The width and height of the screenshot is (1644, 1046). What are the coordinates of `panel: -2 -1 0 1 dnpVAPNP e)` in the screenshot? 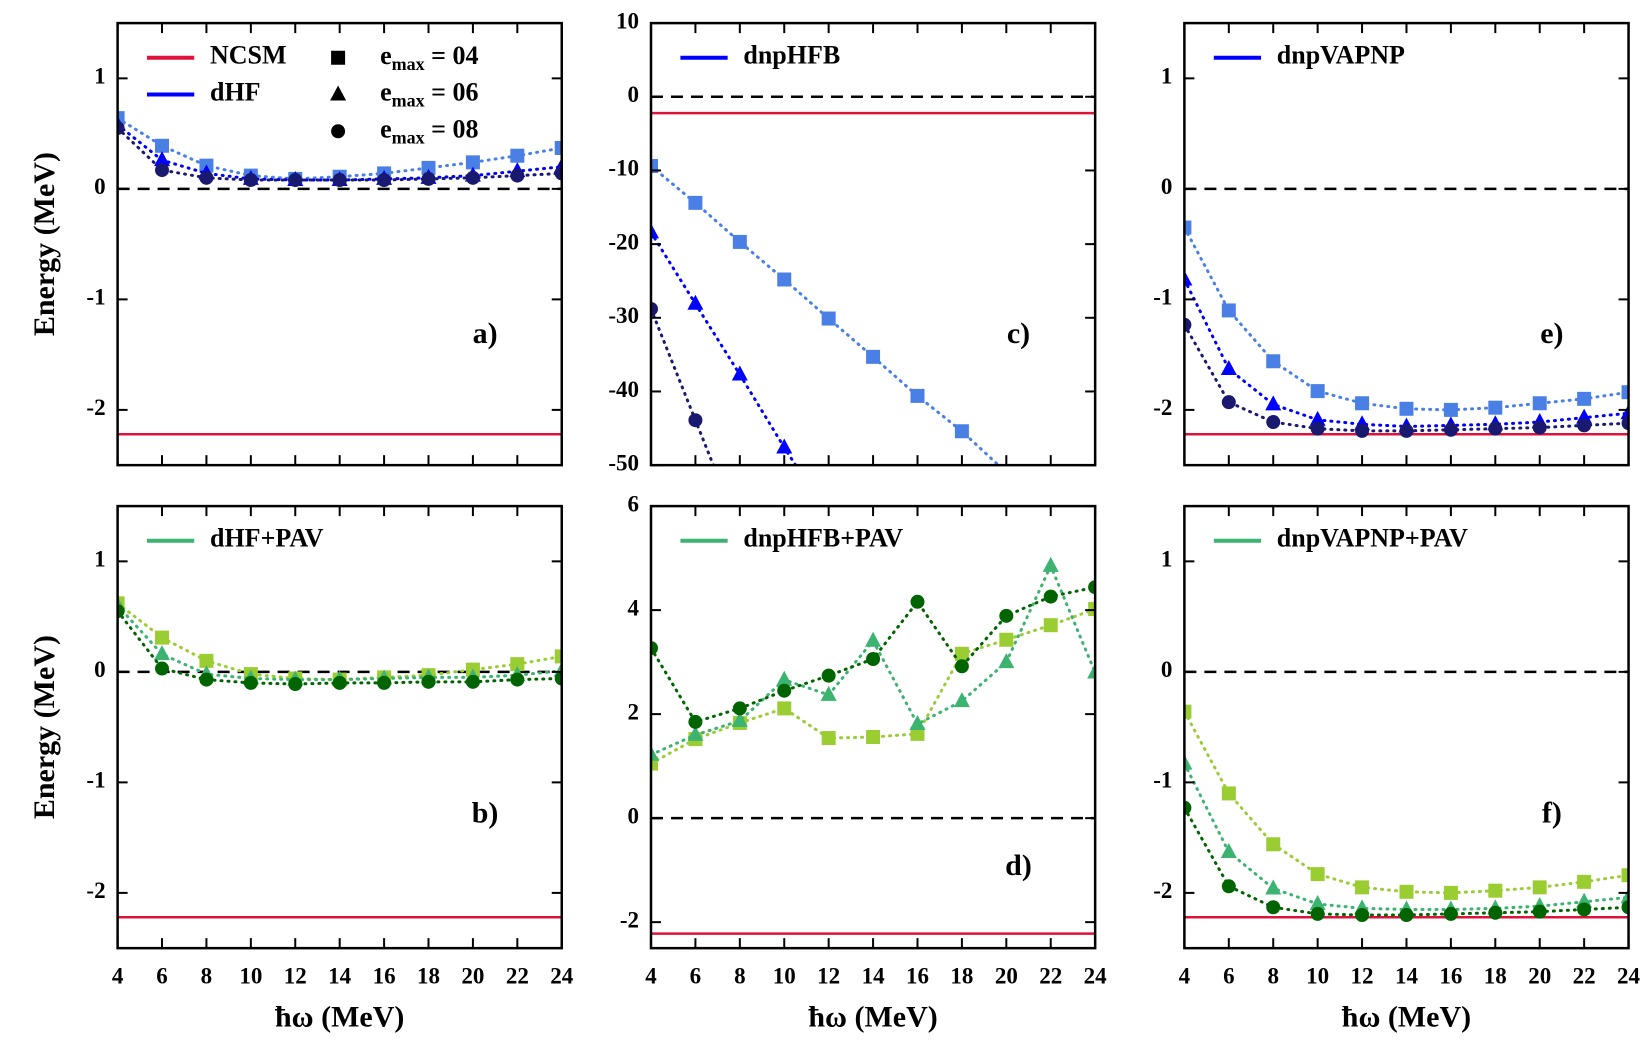 It's located at (1391, 244).